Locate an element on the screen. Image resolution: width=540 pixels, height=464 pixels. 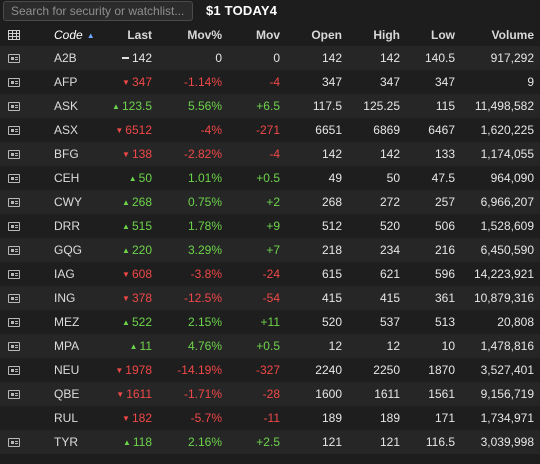
column-header-low: Low is located at coordinates (433, 35).